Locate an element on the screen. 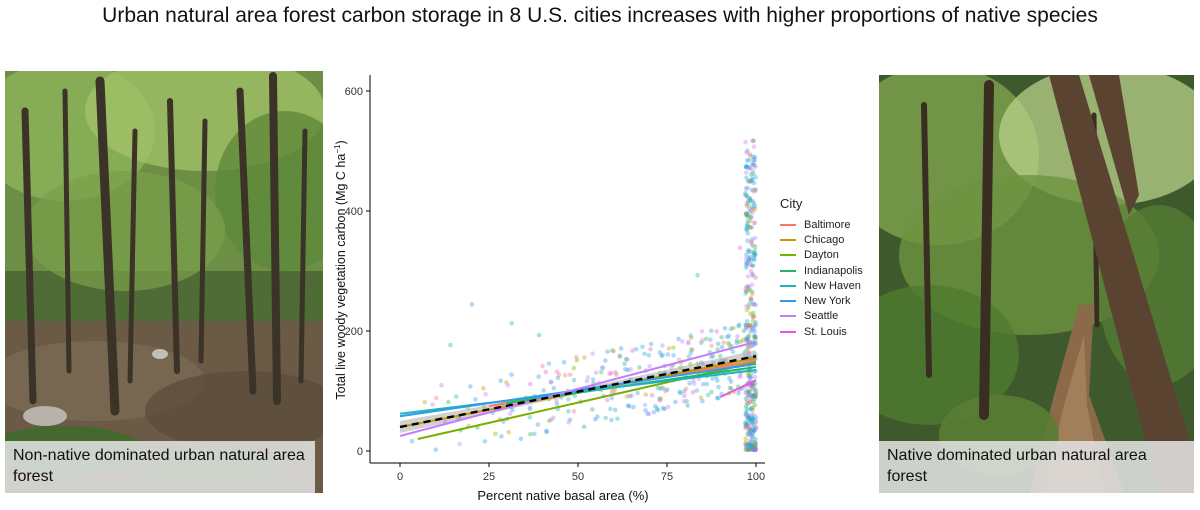 Image resolution: width=1200 pixels, height=510 pixels. legend-label: St. Louis is located at coordinates (825, 331).